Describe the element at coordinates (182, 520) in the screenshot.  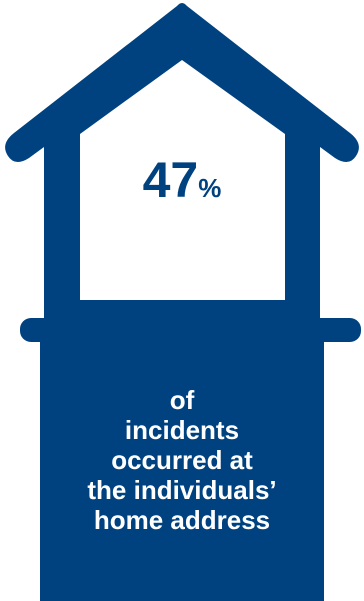
I see `caption-line: home address` at that location.